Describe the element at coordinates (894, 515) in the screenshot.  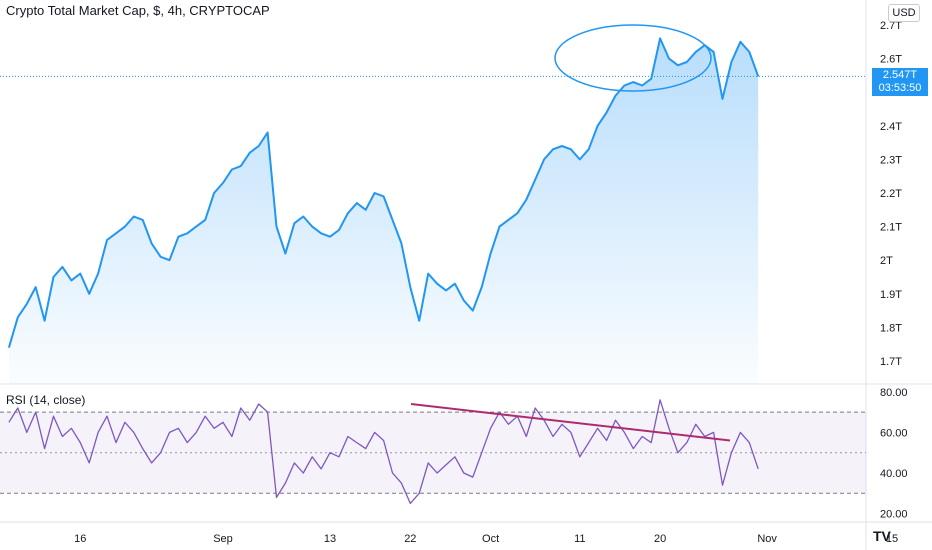
I see `rsi-tick-label: 20.00` at that location.